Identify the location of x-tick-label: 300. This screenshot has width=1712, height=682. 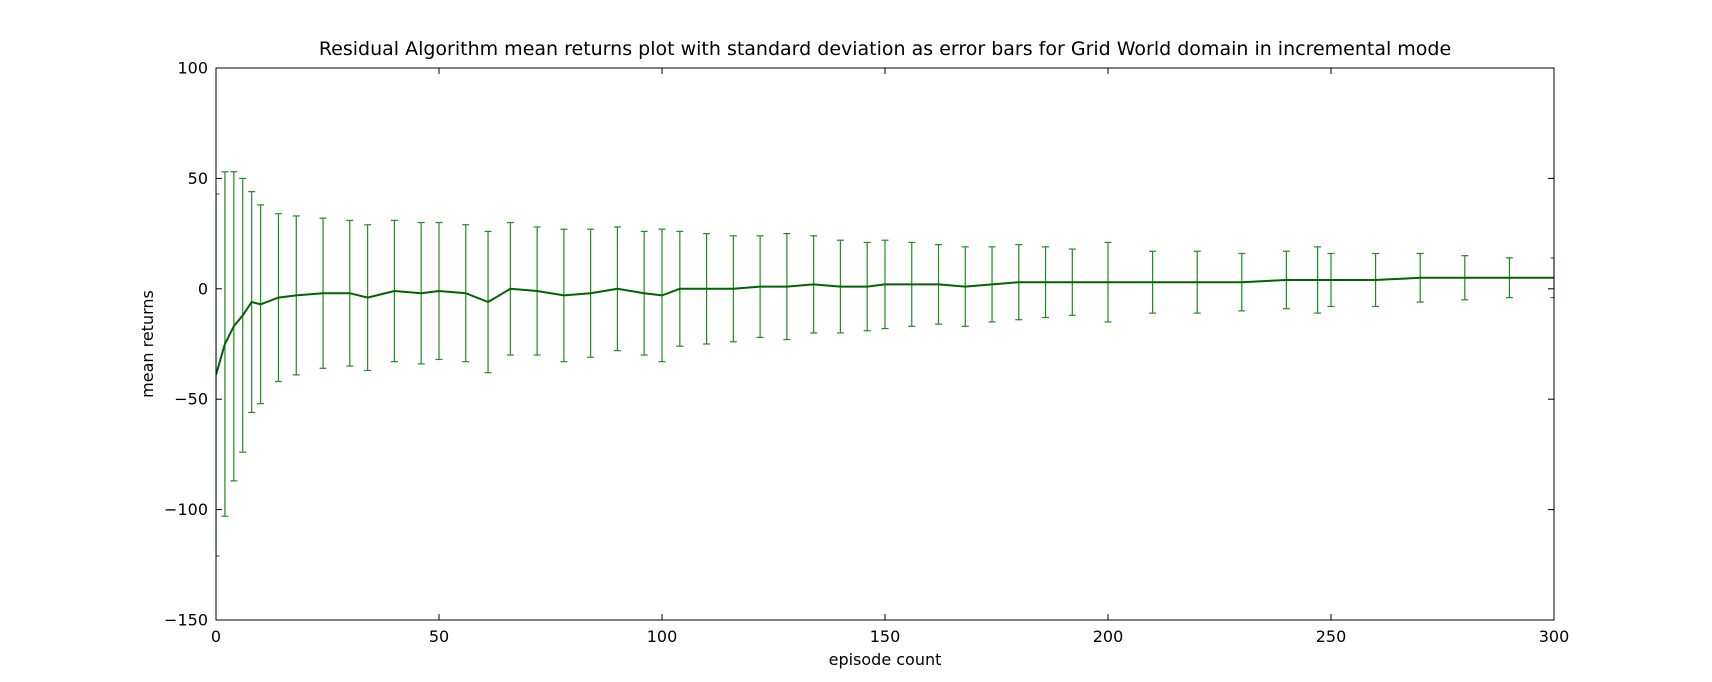
(1554, 636).